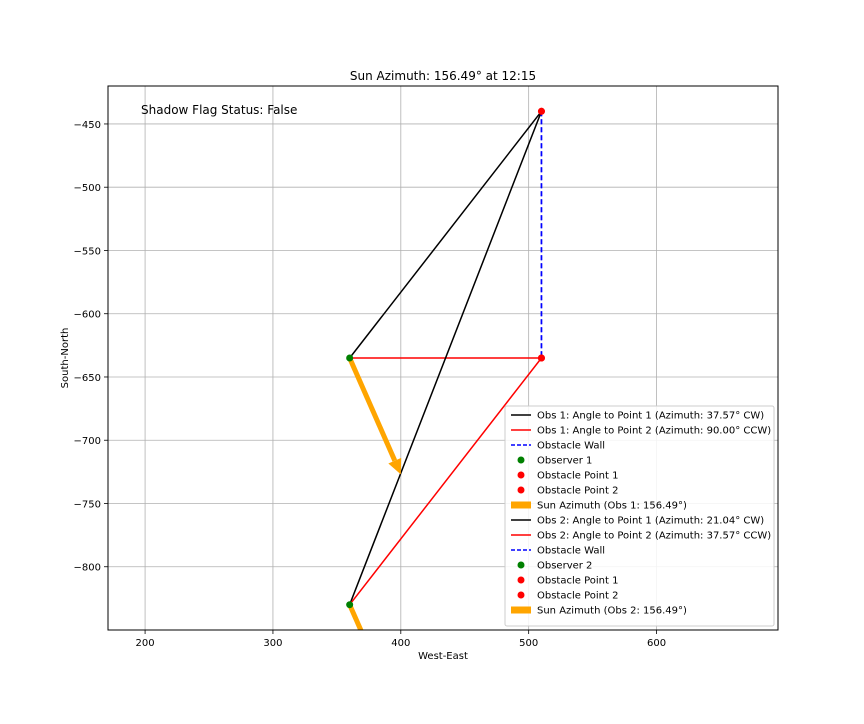 Image resolution: width=864 pixels, height=724 pixels. I want to click on chart-title: Sun Azimuth: 156.49° at 12:15, so click(443, 76).